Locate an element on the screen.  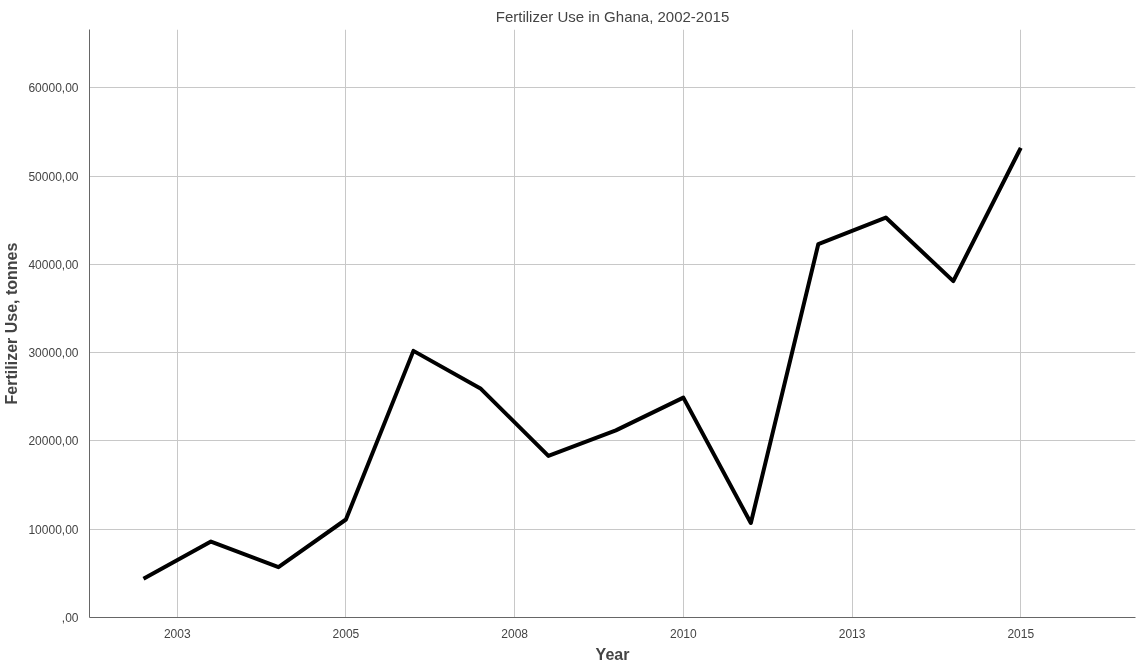
x-axis-title: Year is located at coordinates (612, 654).